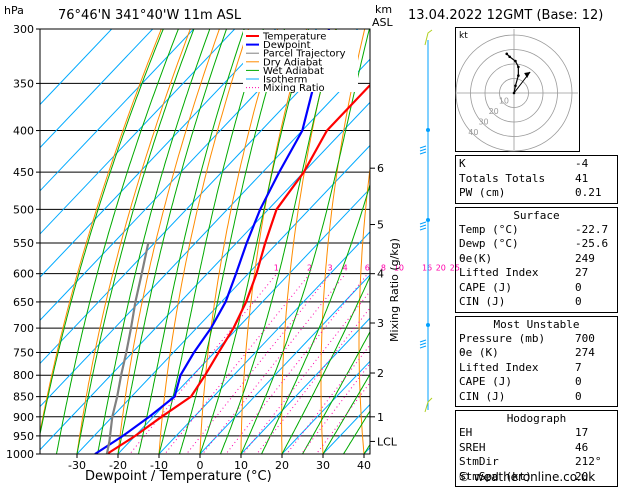 The height and width of the screenshot is (490, 629). Describe the element at coordinates (367, 268) in the screenshot. I see `mixing-ratio-label: 6` at that location.